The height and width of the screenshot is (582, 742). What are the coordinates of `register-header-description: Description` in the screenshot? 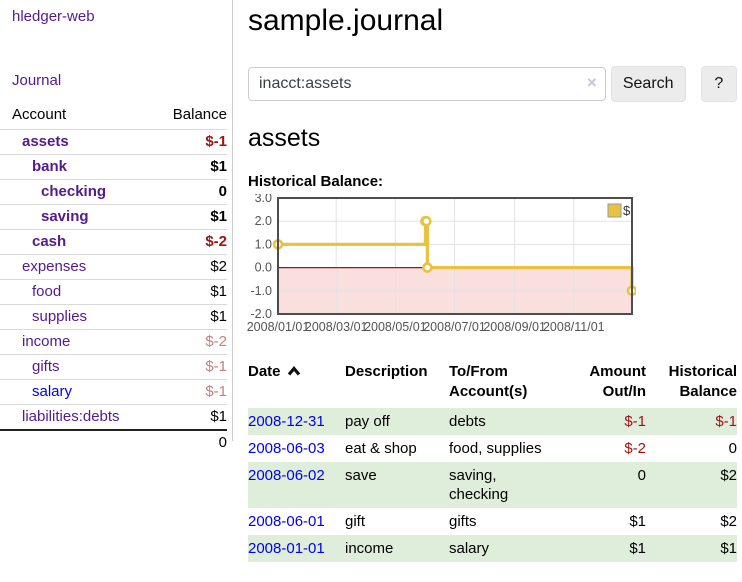 It's located at (386, 372).